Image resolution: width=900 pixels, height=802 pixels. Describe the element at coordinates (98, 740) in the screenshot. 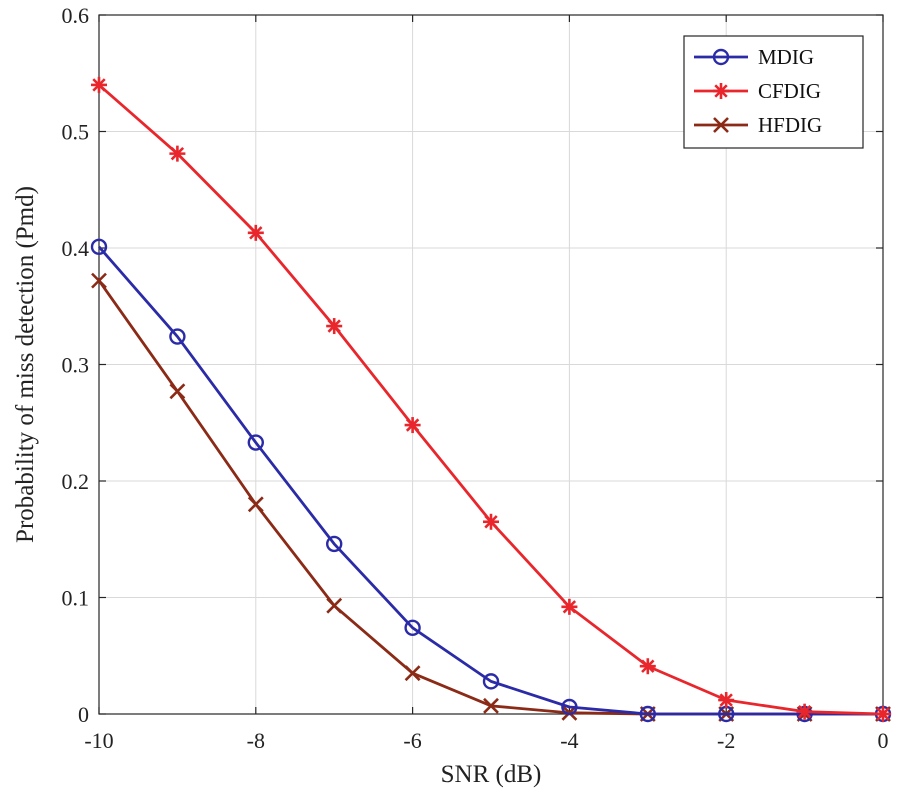

I see `x-tick-label: -10` at that location.